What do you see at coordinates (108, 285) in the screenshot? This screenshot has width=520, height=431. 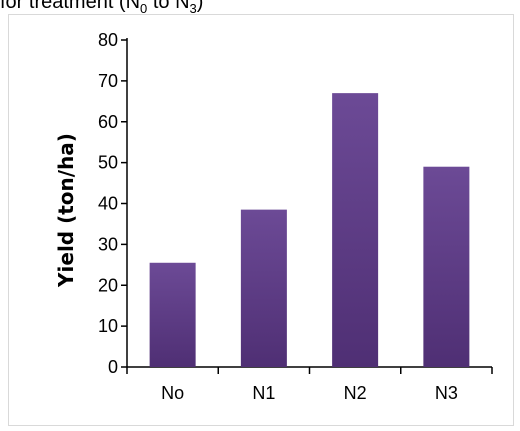 I see `y-tick-label: 20` at bounding box center [108, 285].